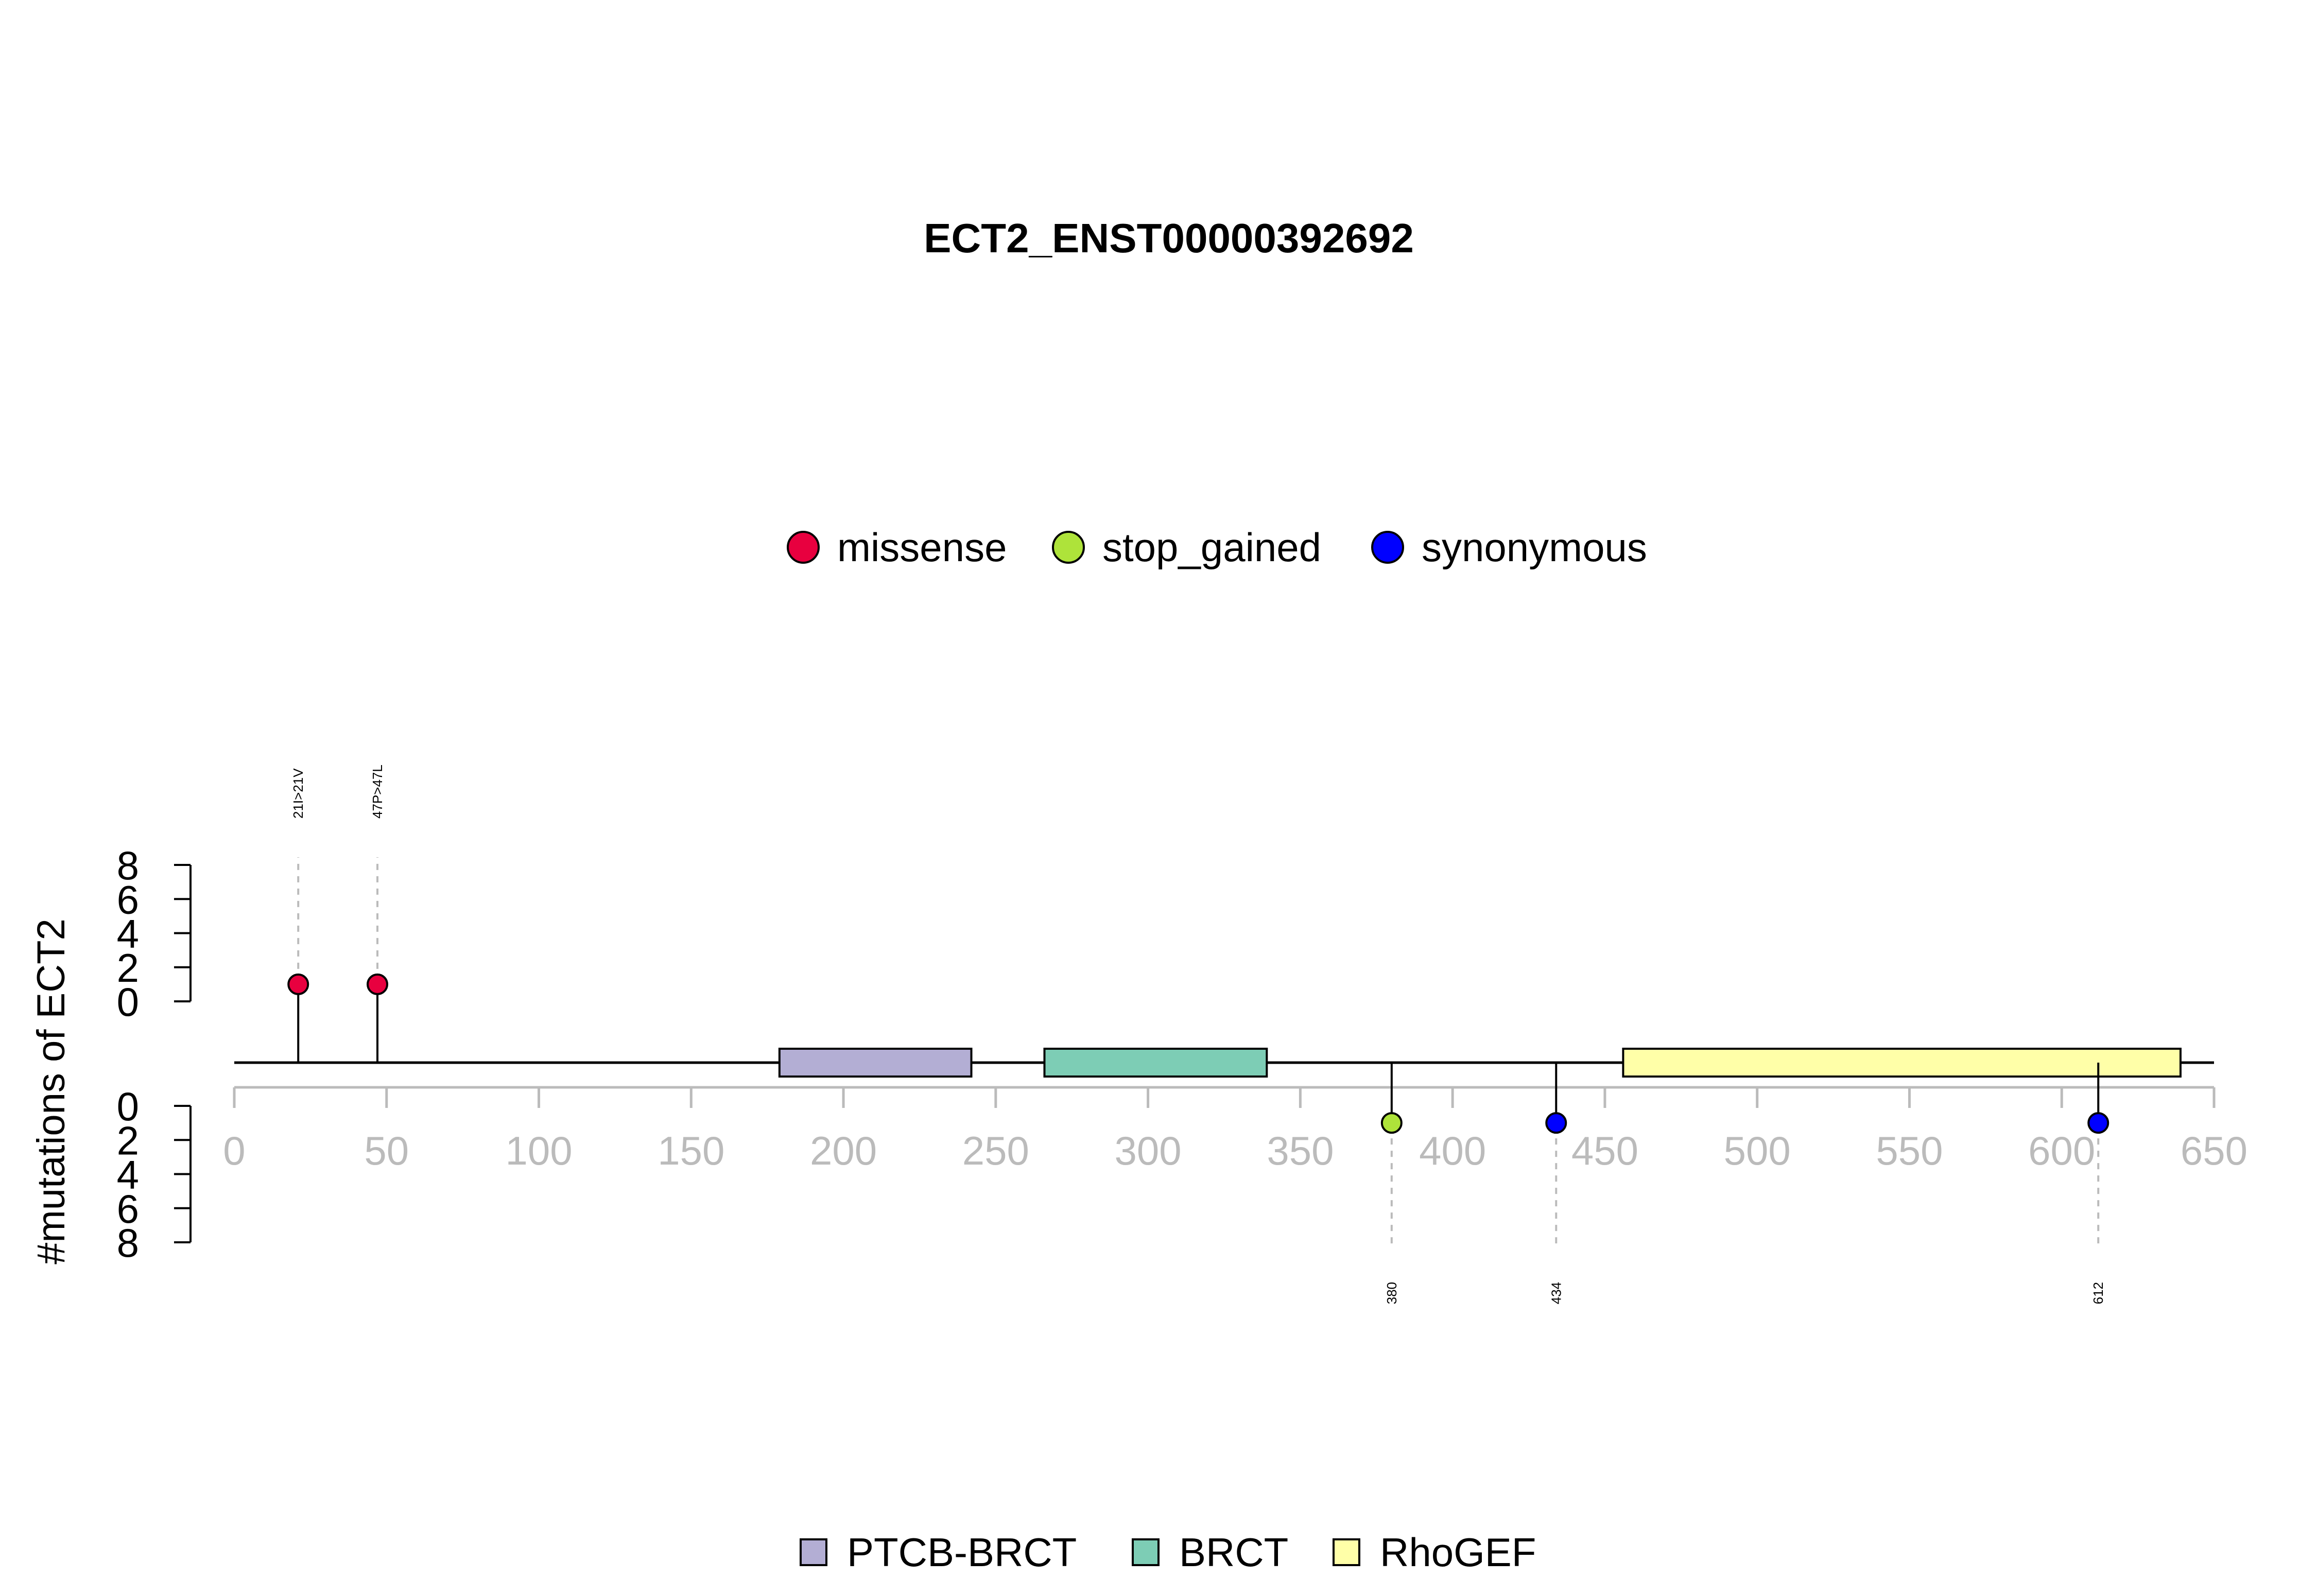  I want to click on x-tick-label: 450, so click(1604, 1151).